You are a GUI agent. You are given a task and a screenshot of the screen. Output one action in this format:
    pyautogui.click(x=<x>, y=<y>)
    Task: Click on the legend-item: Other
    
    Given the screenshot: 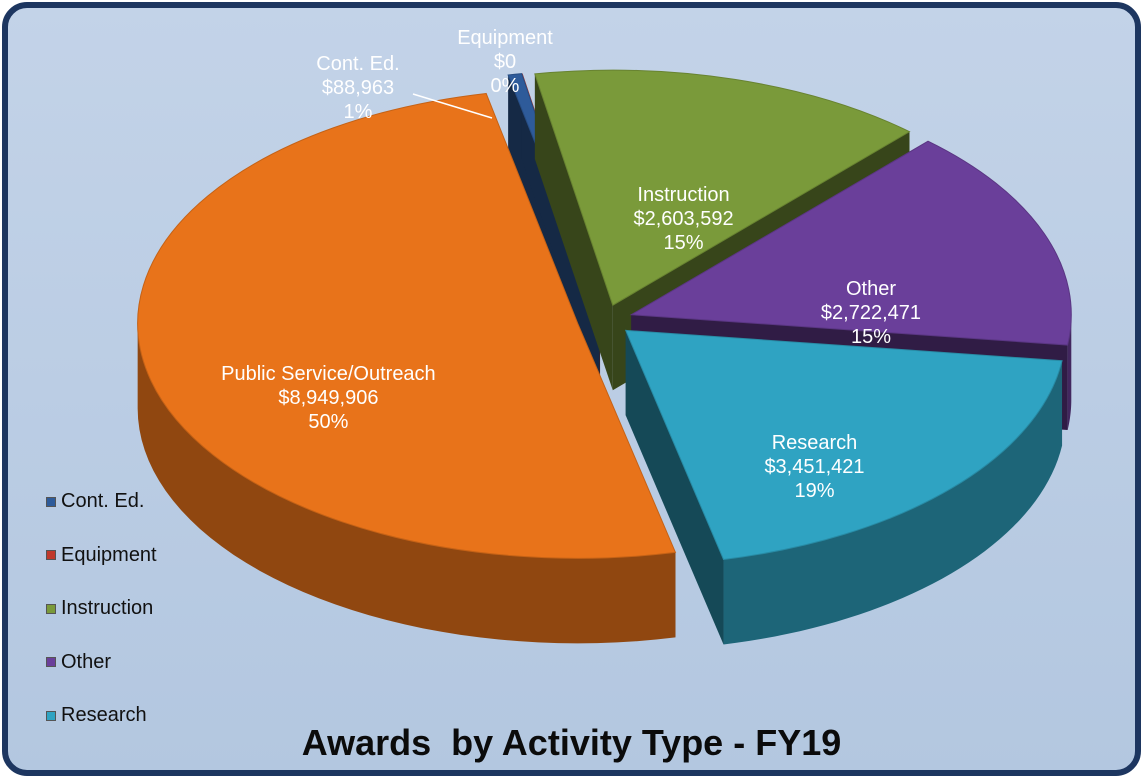 What is the action you would take?
    pyautogui.click(x=78, y=662)
    